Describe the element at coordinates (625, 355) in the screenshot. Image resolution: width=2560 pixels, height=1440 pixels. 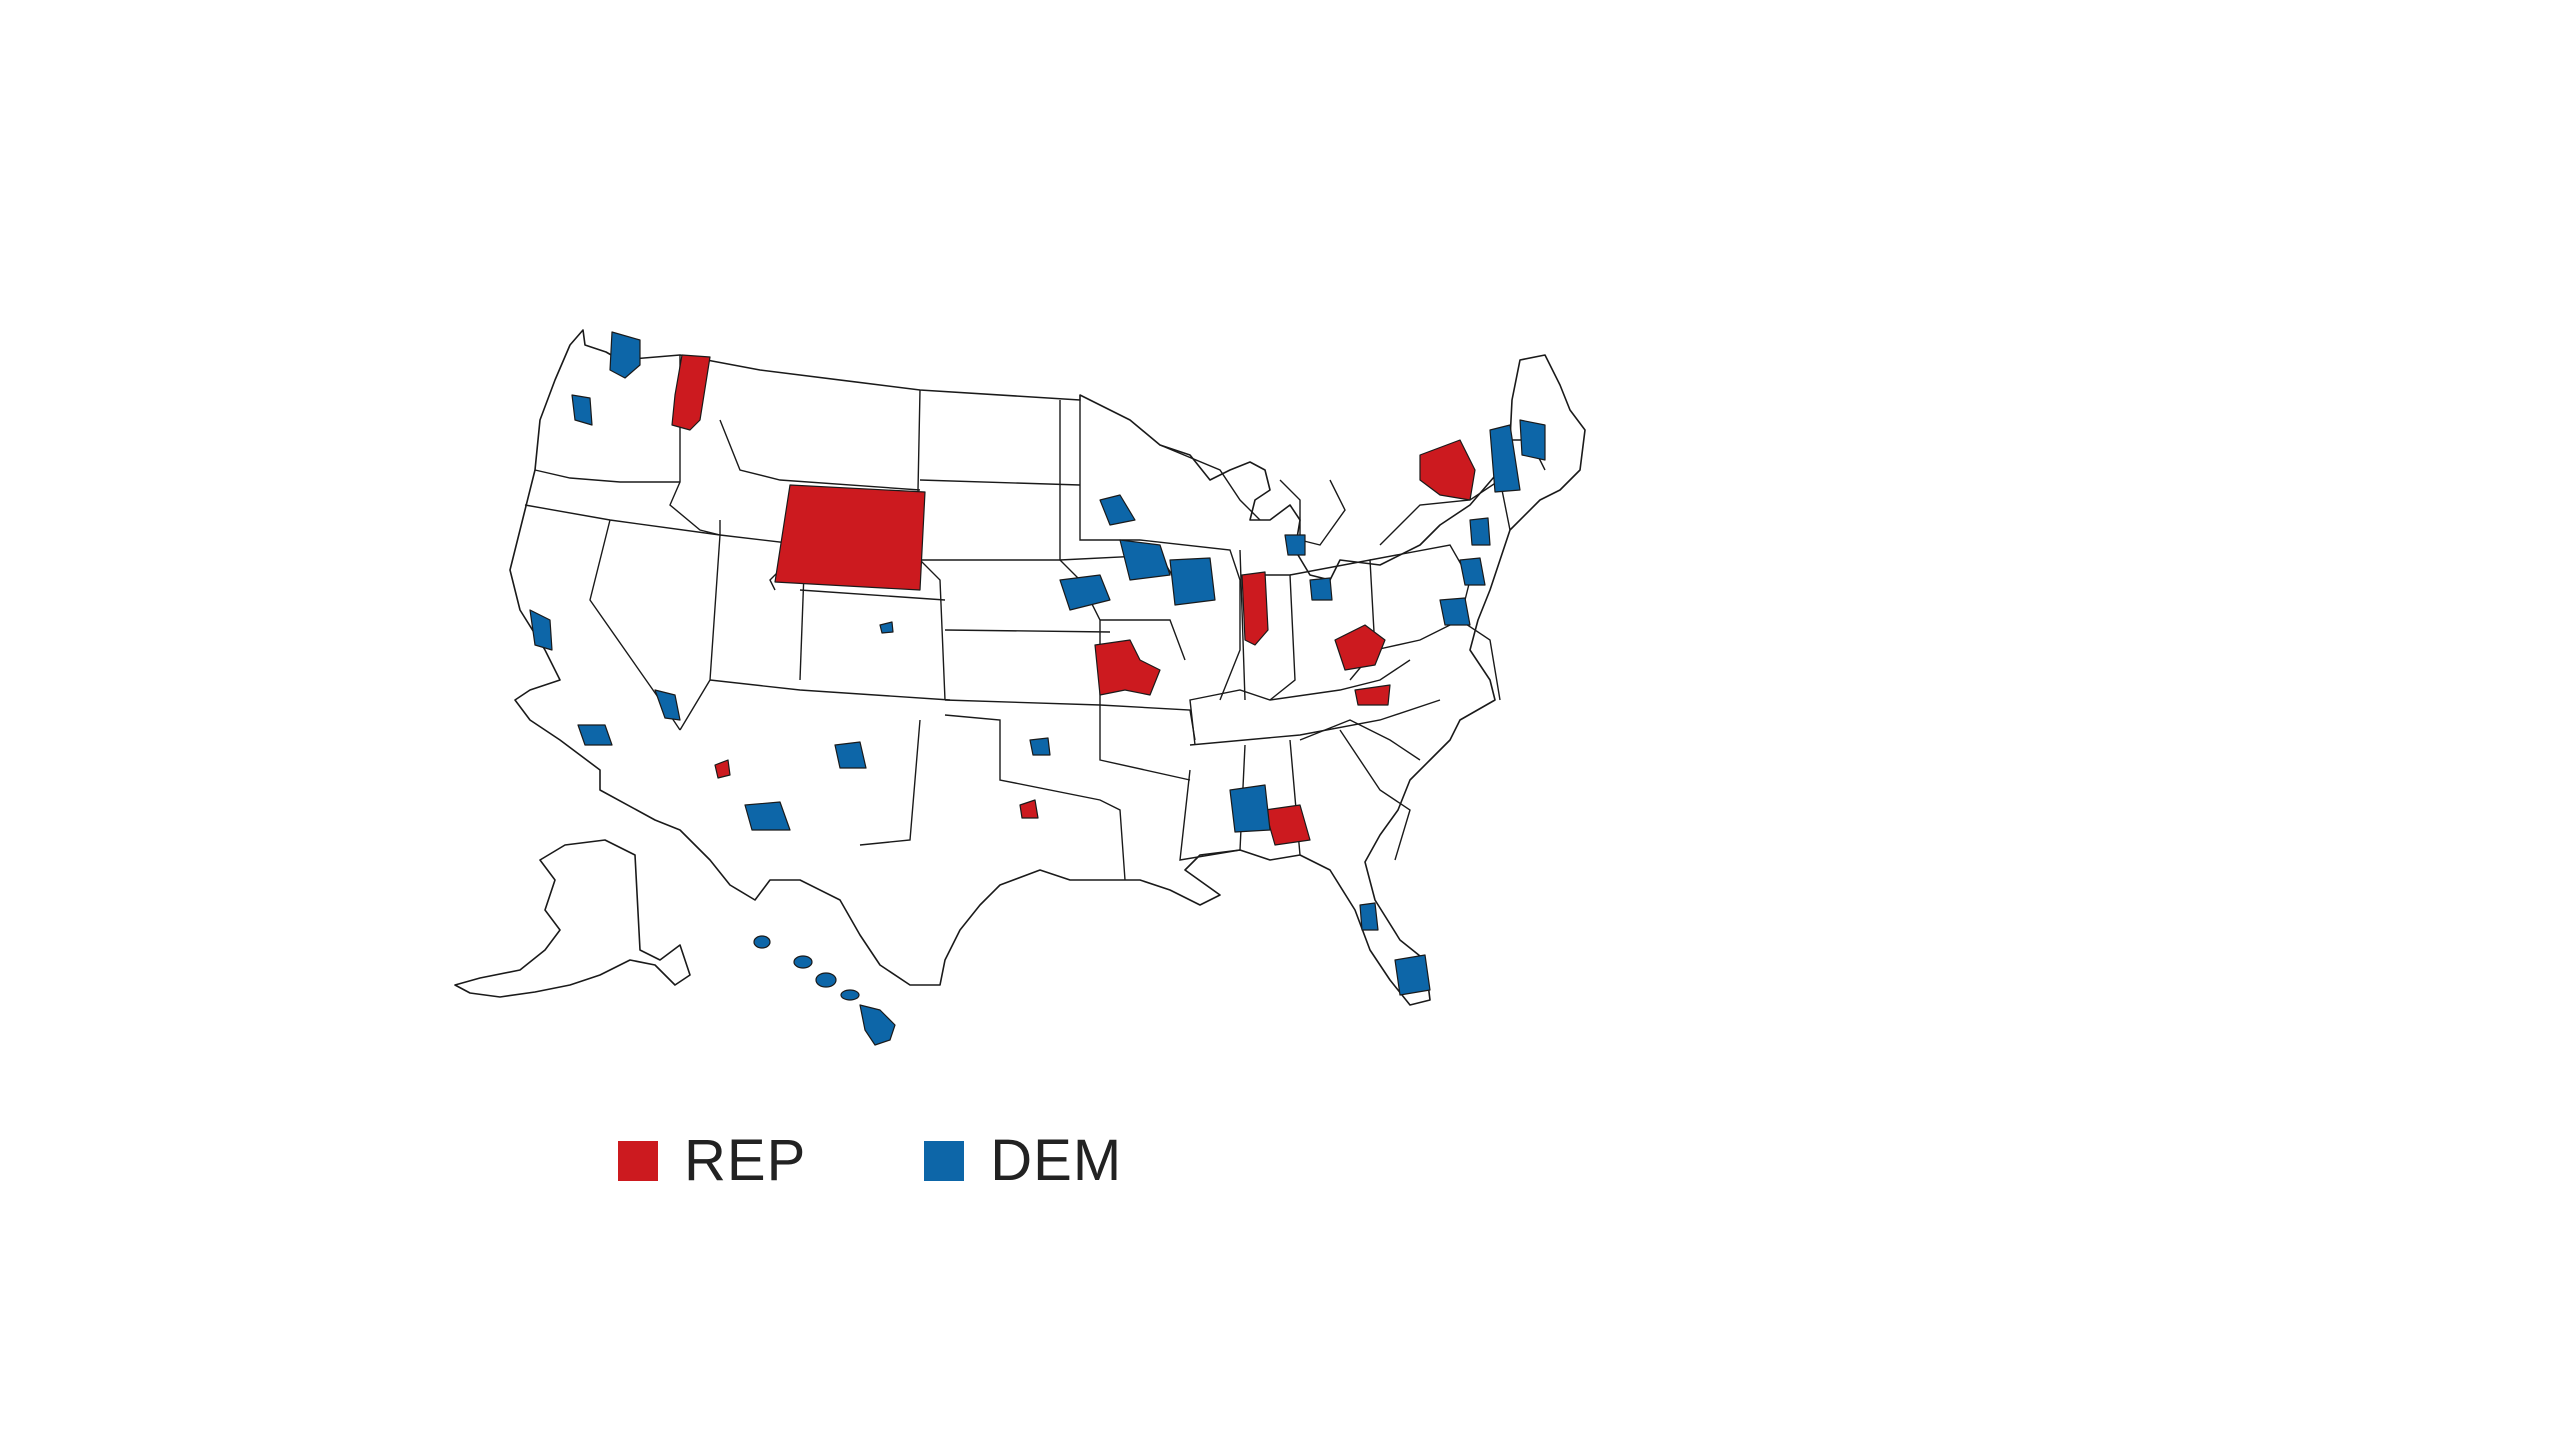
I see `district-seattle` at that location.